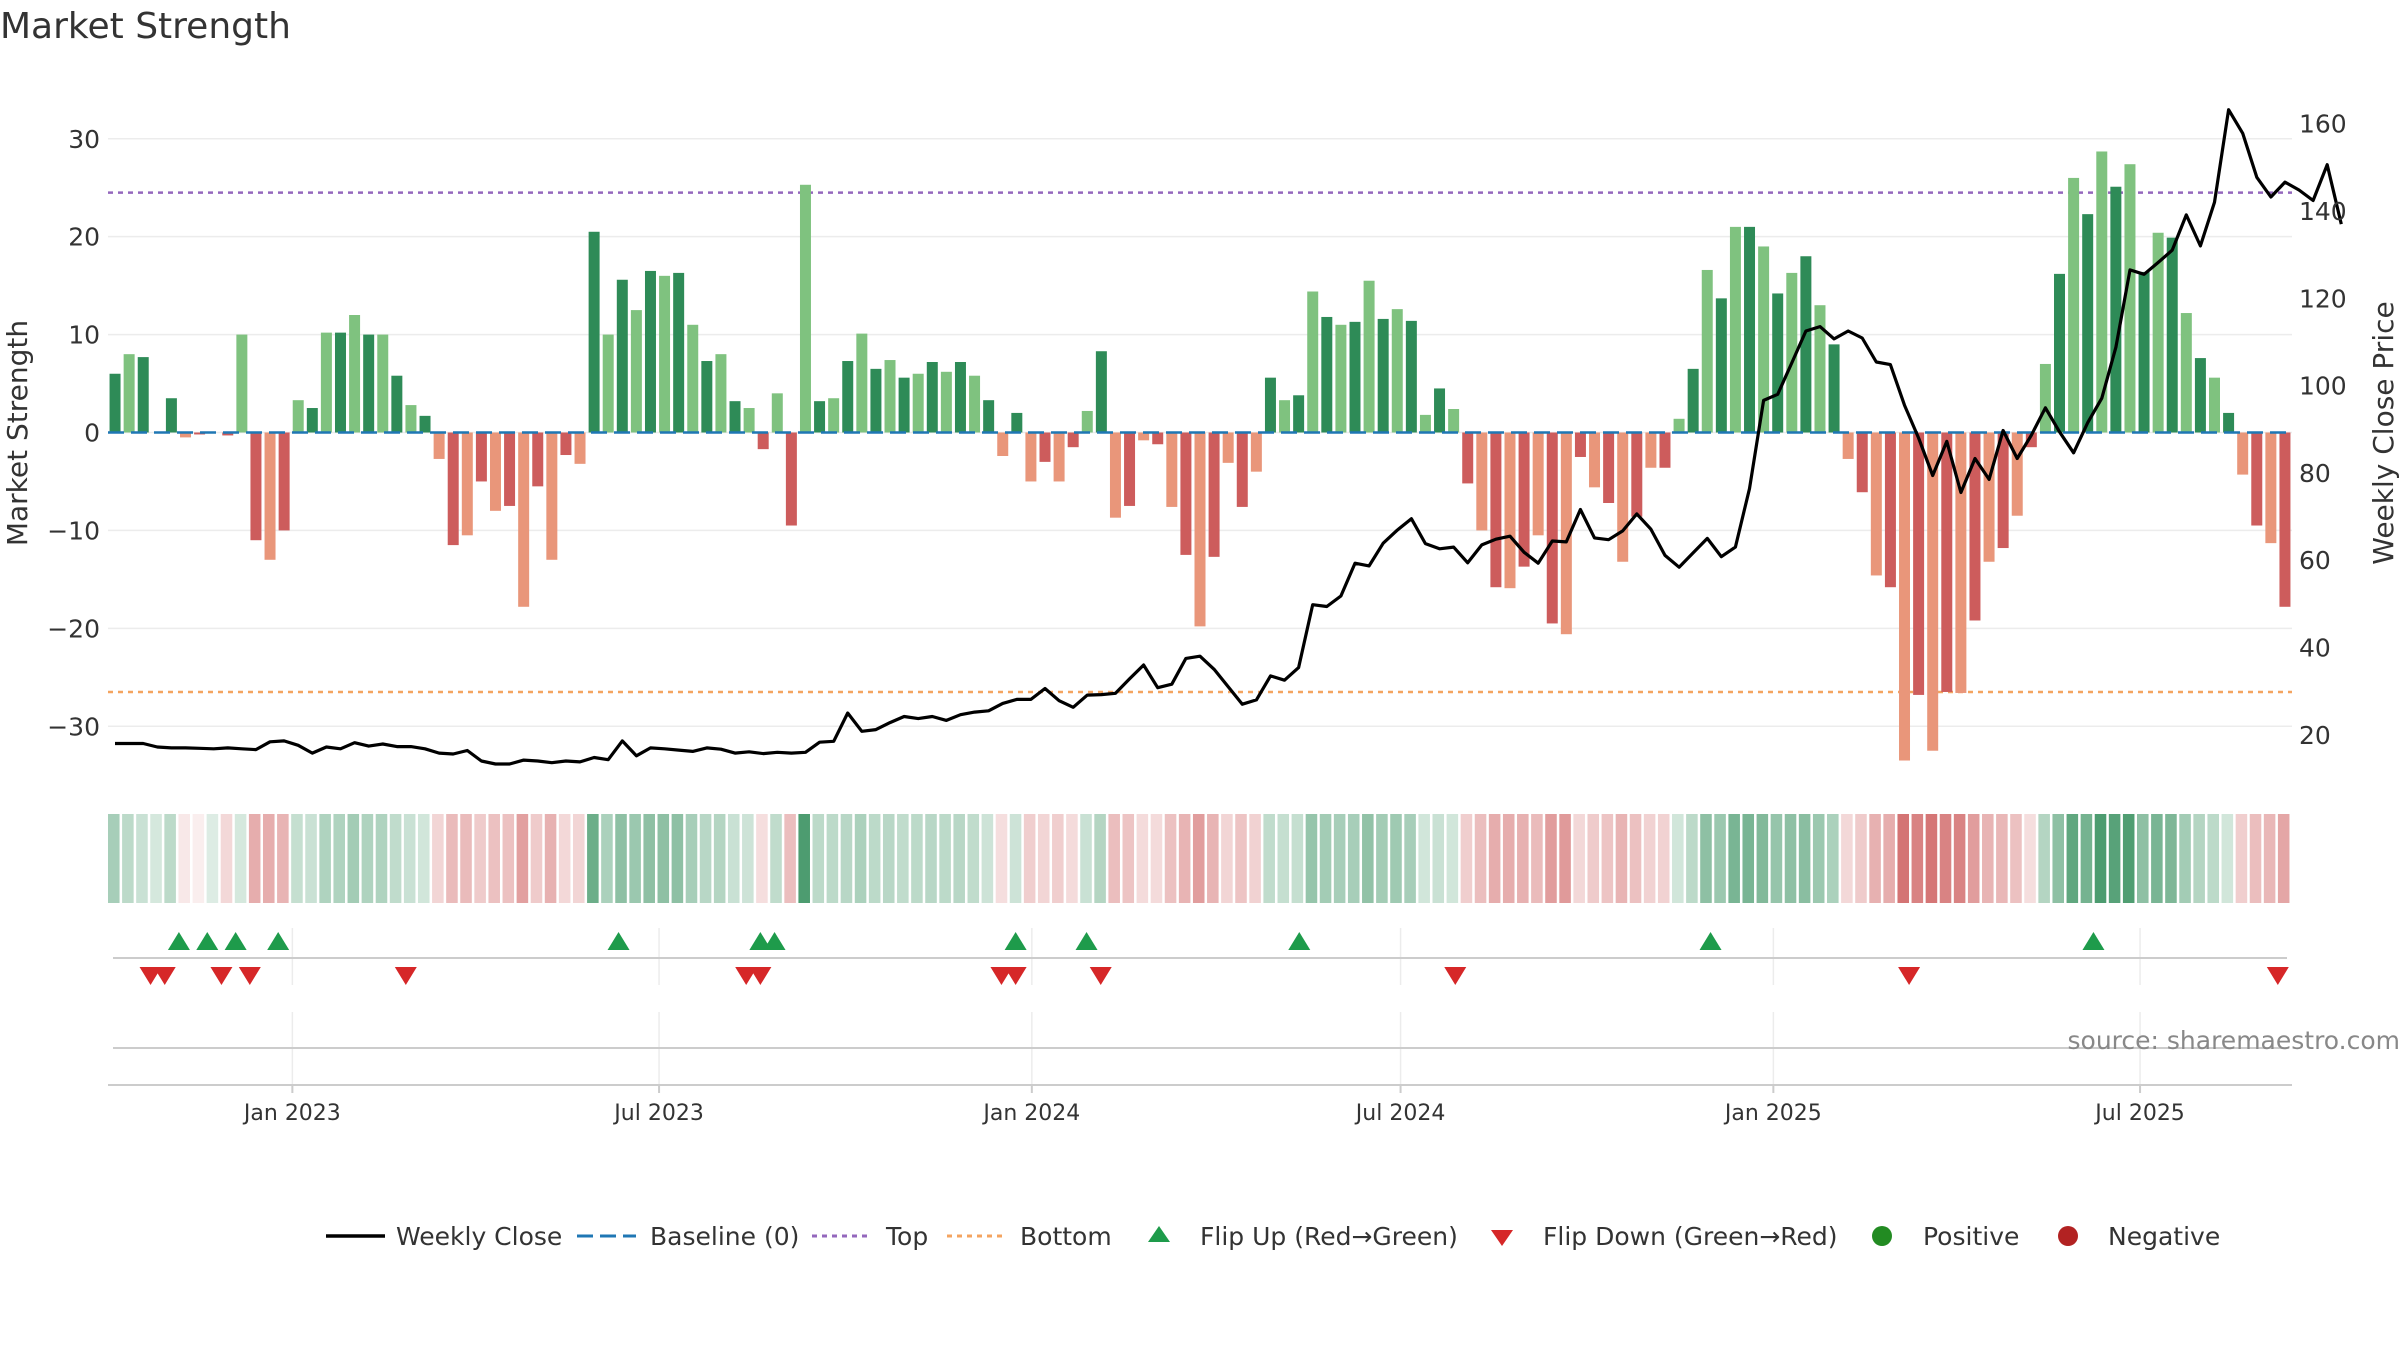 The height and width of the screenshot is (1350, 2400). What do you see at coordinates (1199, 858) in the screenshot?
I see `strength-heat-strip` at bounding box center [1199, 858].